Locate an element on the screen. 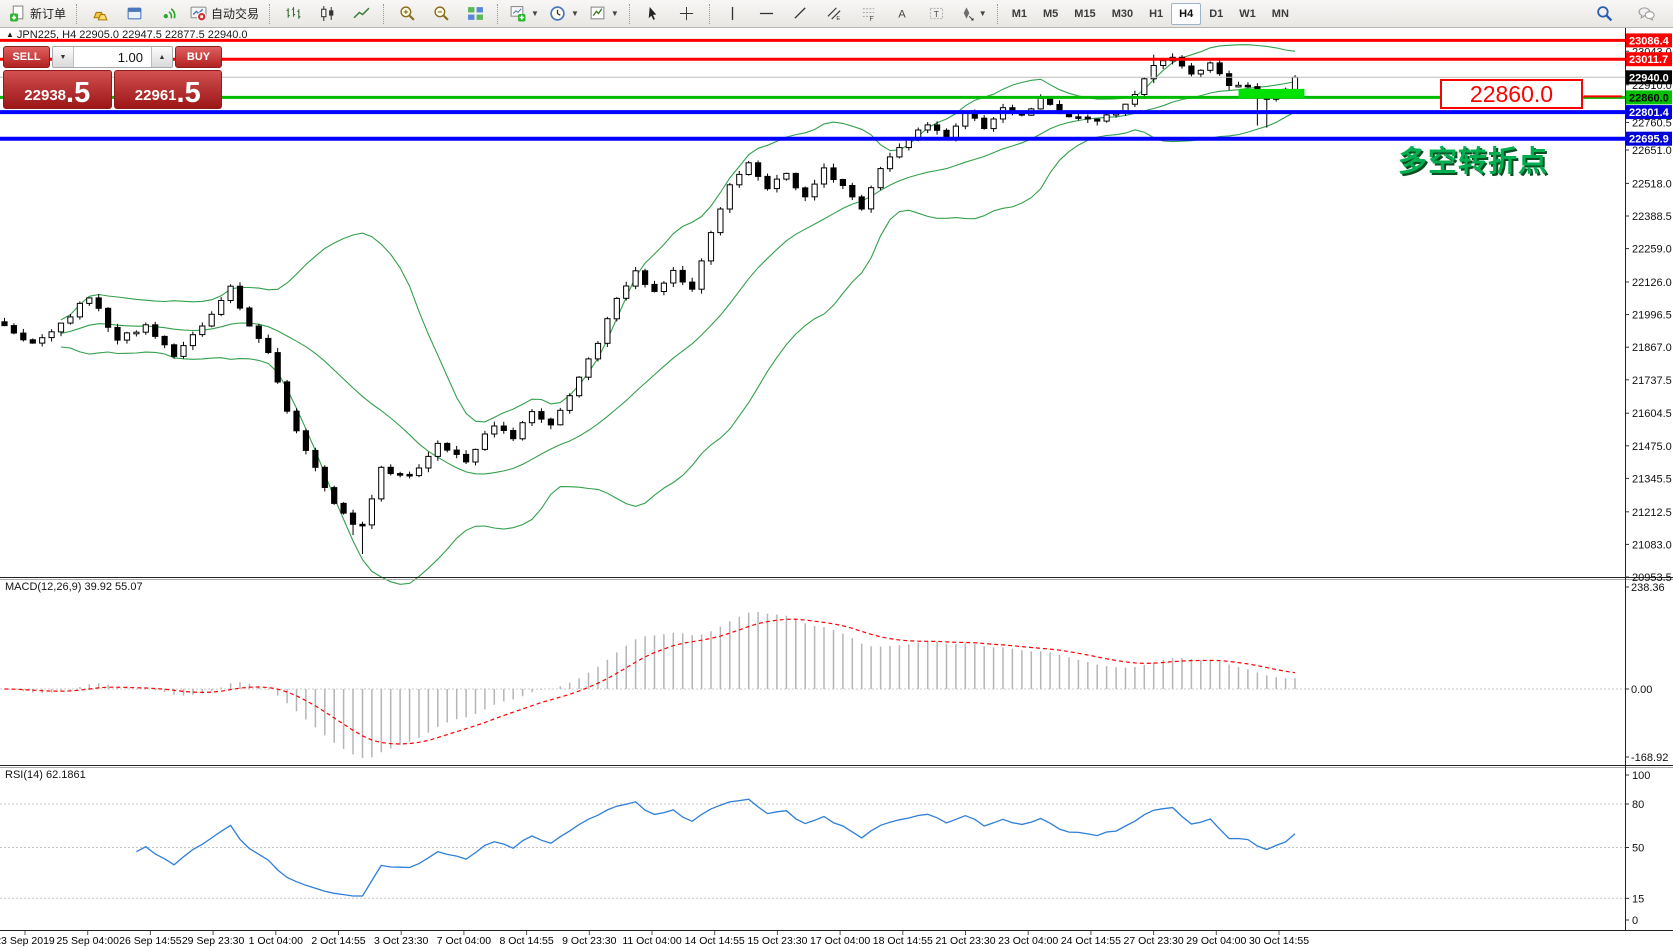 The width and height of the screenshot is (1673, 948). timeframe-H1: H1 is located at coordinates (1156, 13).